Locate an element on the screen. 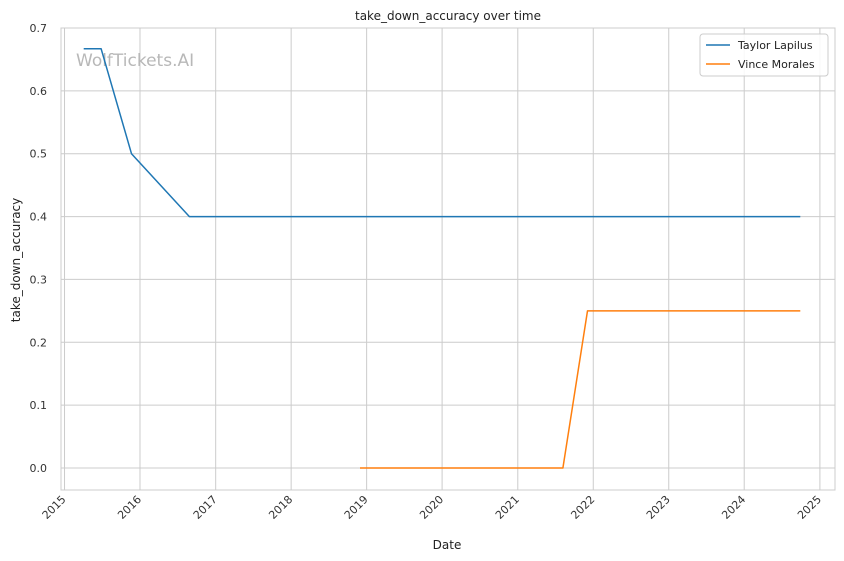 The width and height of the screenshot is (844, 561). x-tick-label: 2016 is located at coordinates (129, 507).